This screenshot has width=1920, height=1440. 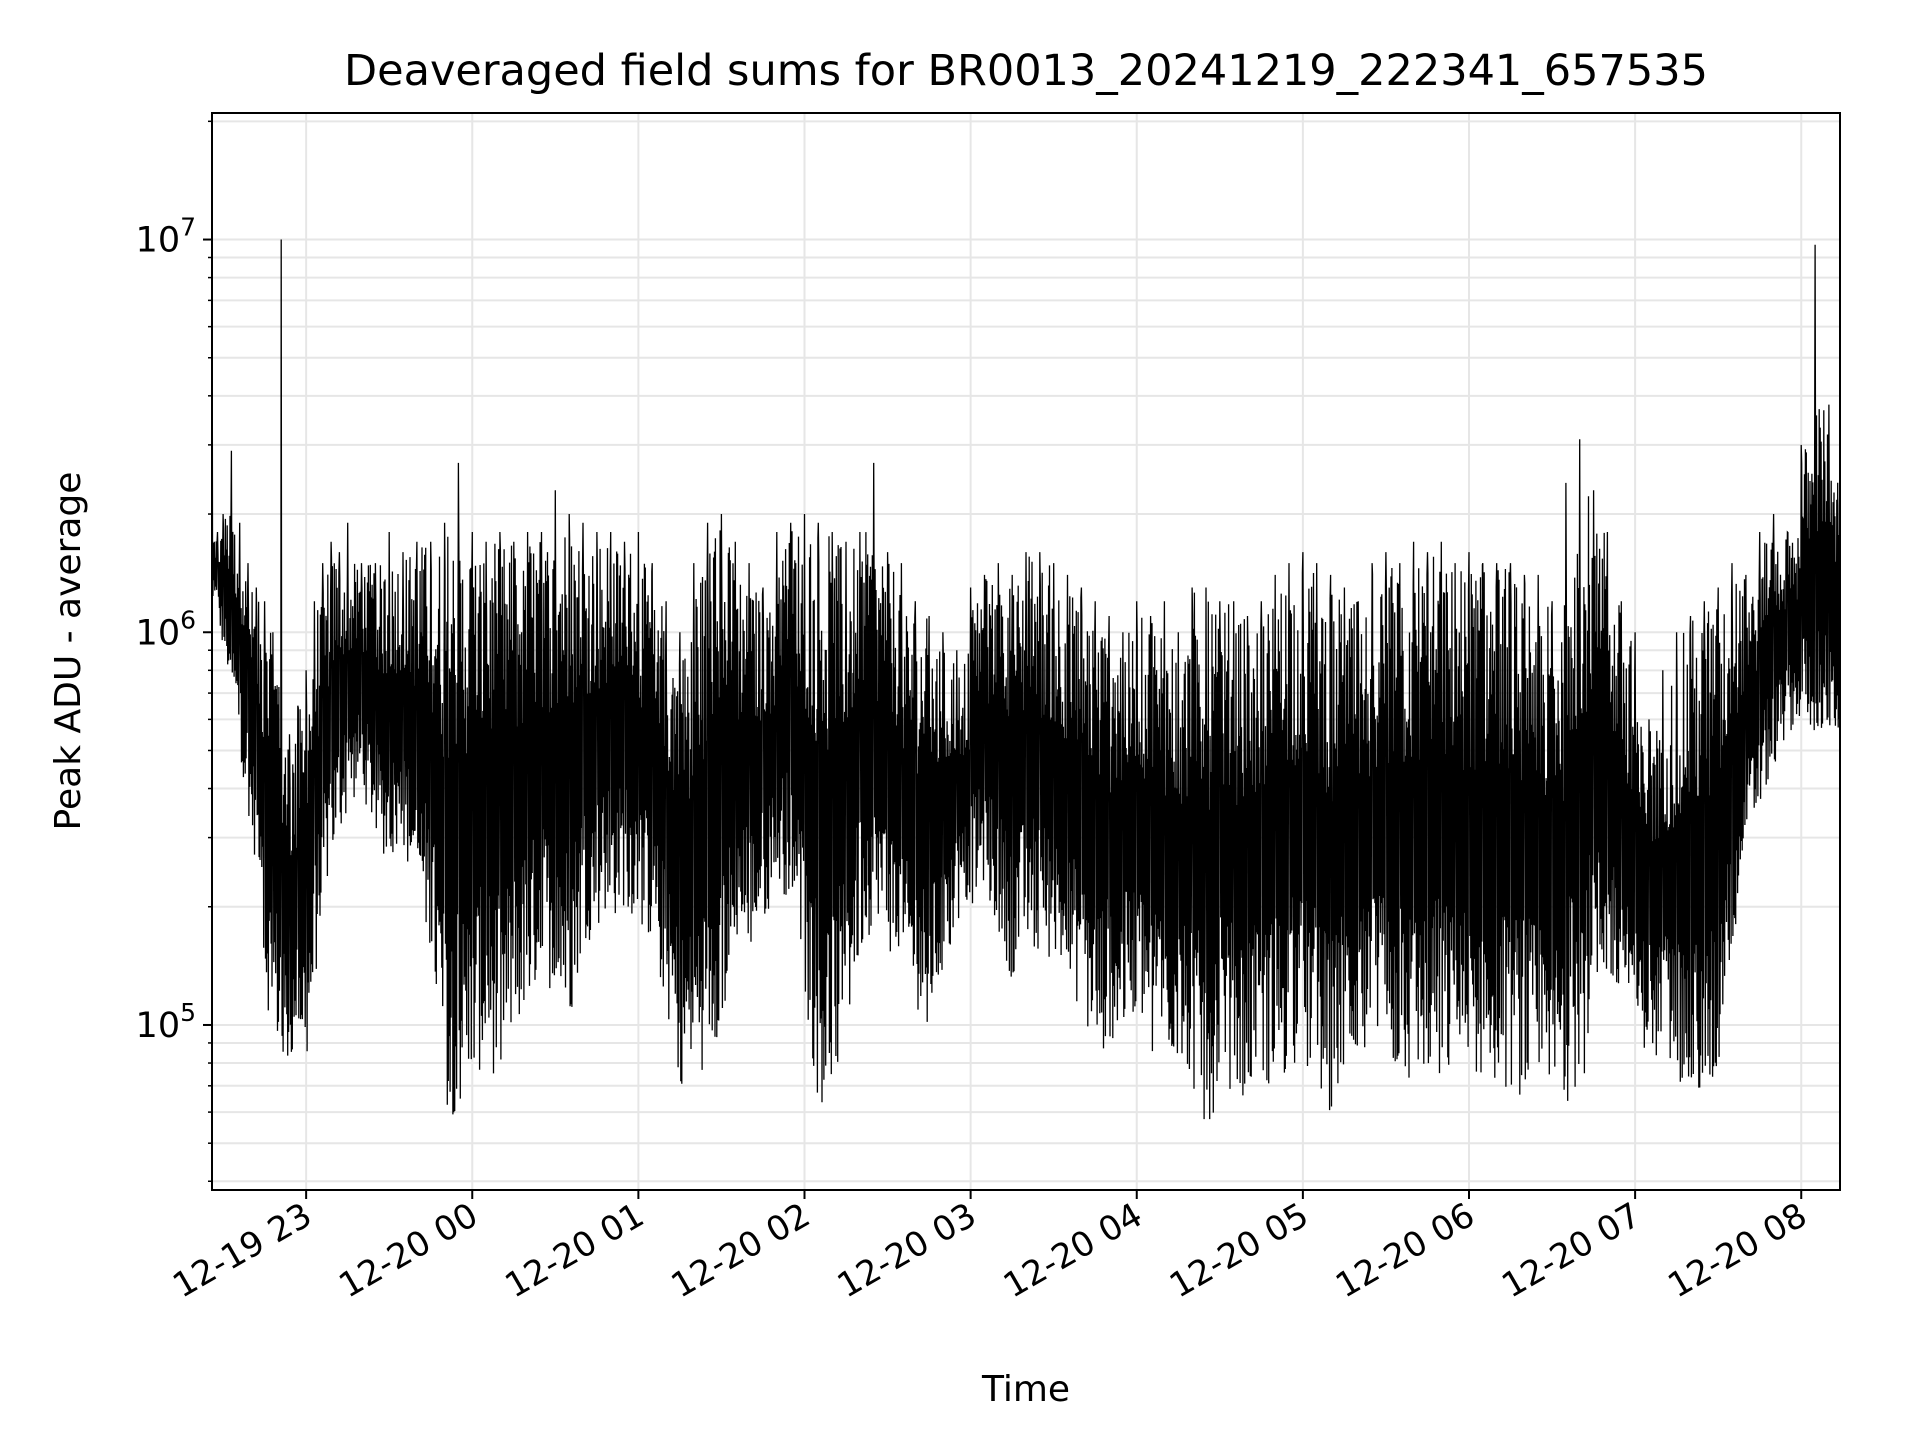 I want to click on y-tick-label: 10⁵, so click(x=166, y=1022).